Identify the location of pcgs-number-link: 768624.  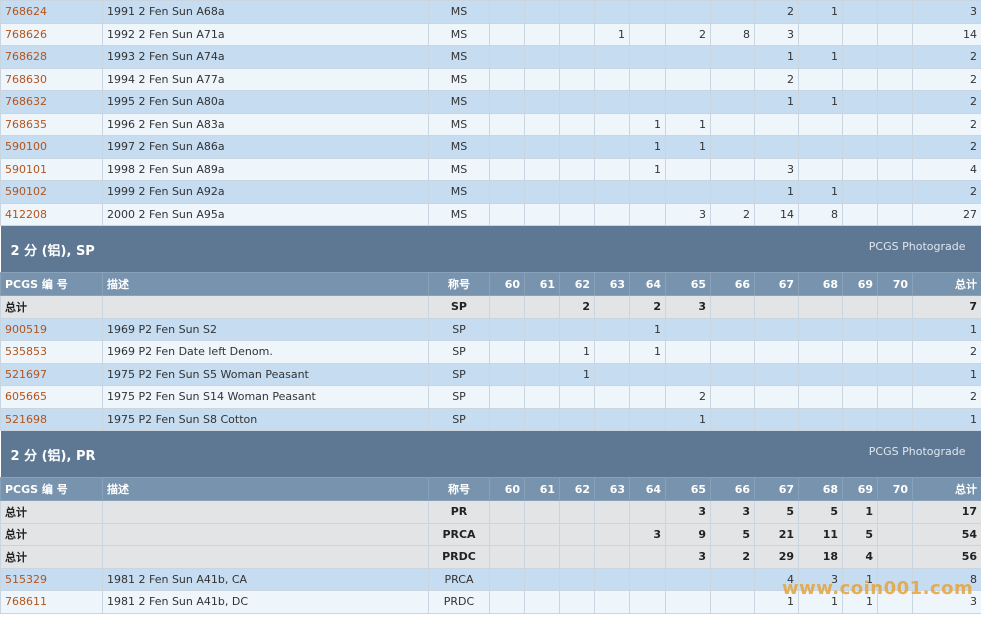
(51, 12).